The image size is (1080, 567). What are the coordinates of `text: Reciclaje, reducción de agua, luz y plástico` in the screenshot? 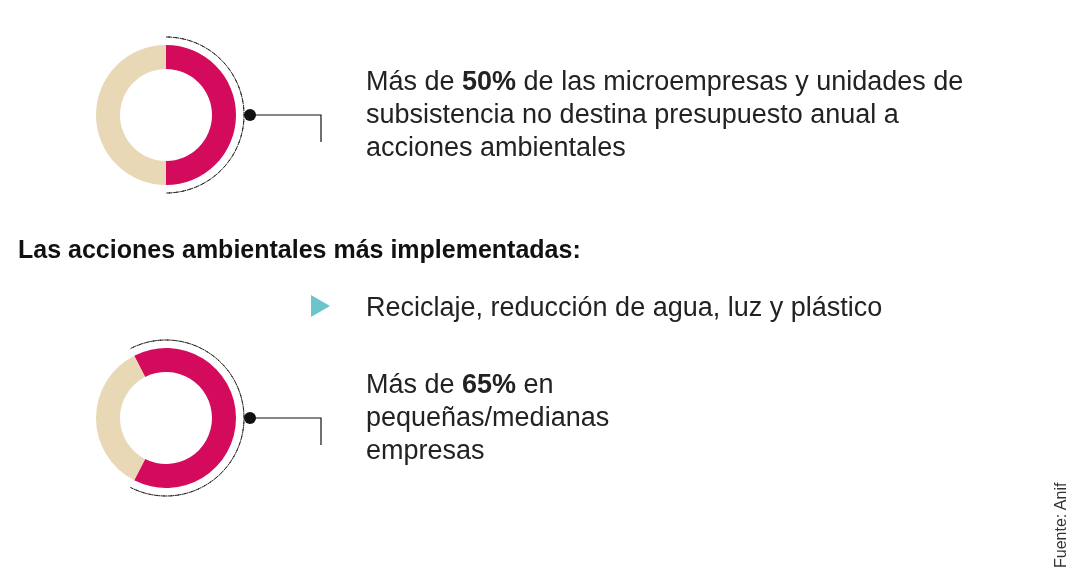 It's located at (624, 307).